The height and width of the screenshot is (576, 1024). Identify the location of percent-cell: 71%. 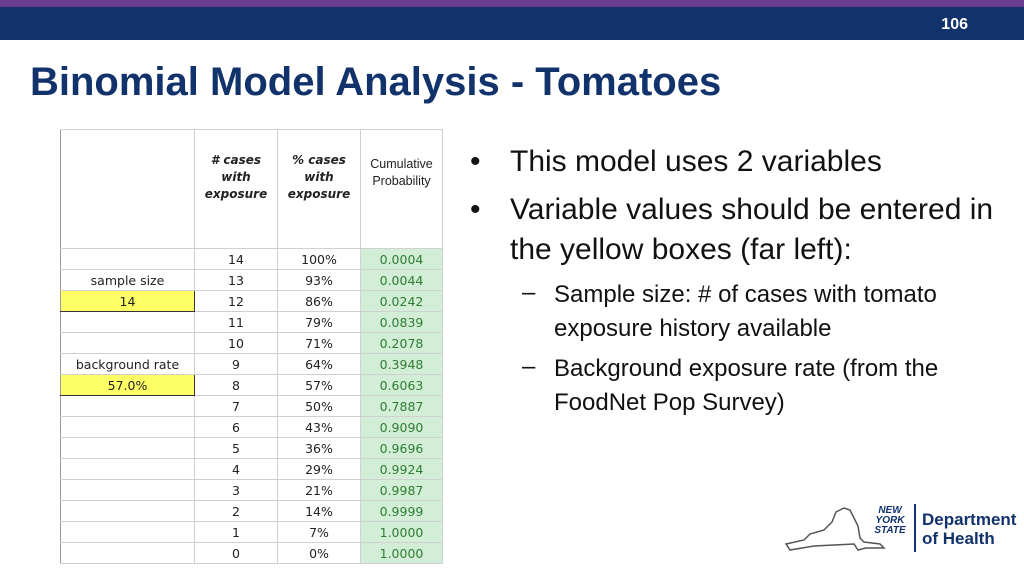
(319, 343).